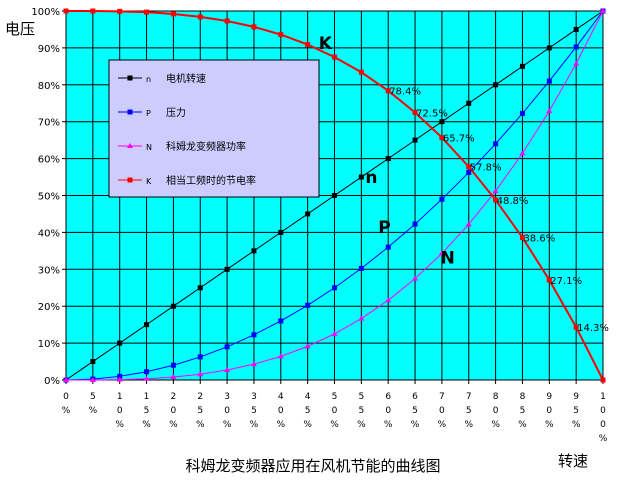 This screenshot has height=488, width=629. What do you see at coordinates (573, 461) in the screenshot?
I see `x-axis-label: 转速` at bounding box center [573, 461].